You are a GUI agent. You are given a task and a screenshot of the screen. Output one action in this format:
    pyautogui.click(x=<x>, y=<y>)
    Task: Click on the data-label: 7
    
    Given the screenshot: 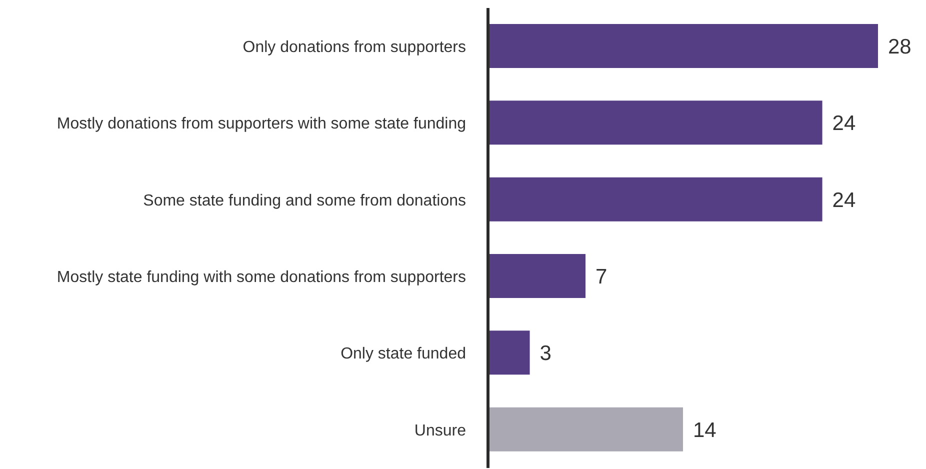 What is the action you would take?
    pyautogui.click(x=602, y=276)
    